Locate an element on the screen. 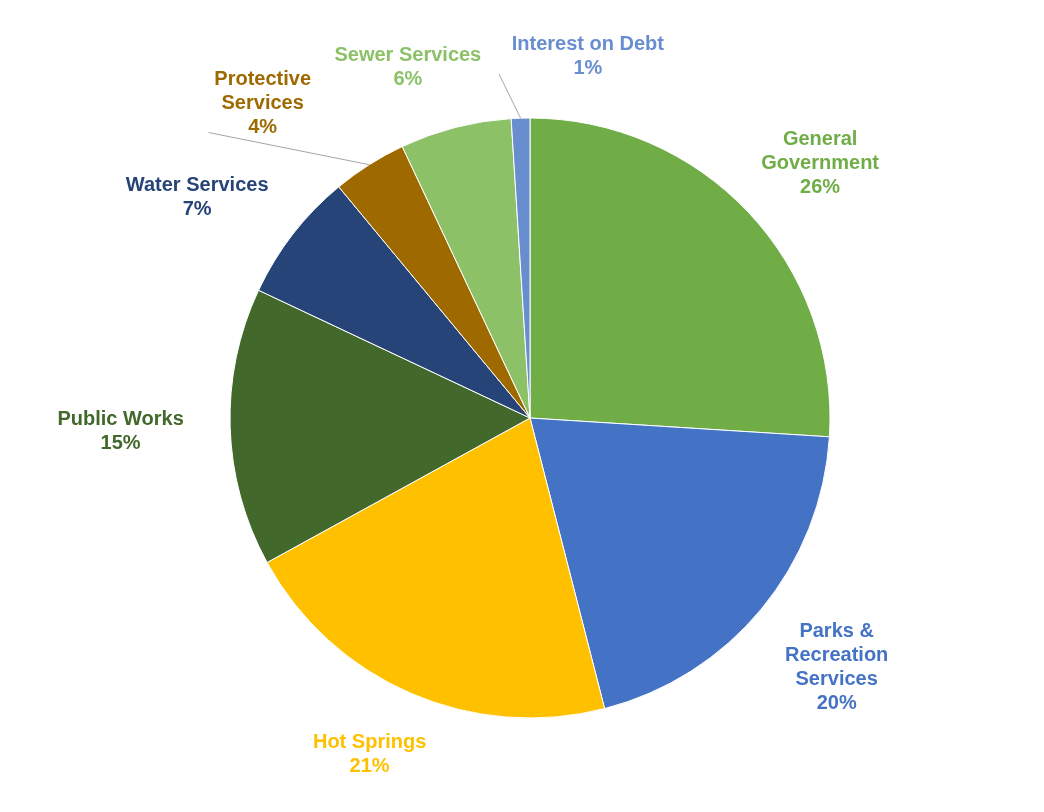  slice-label: Interest on Debt is located at coordinates (588, 43).